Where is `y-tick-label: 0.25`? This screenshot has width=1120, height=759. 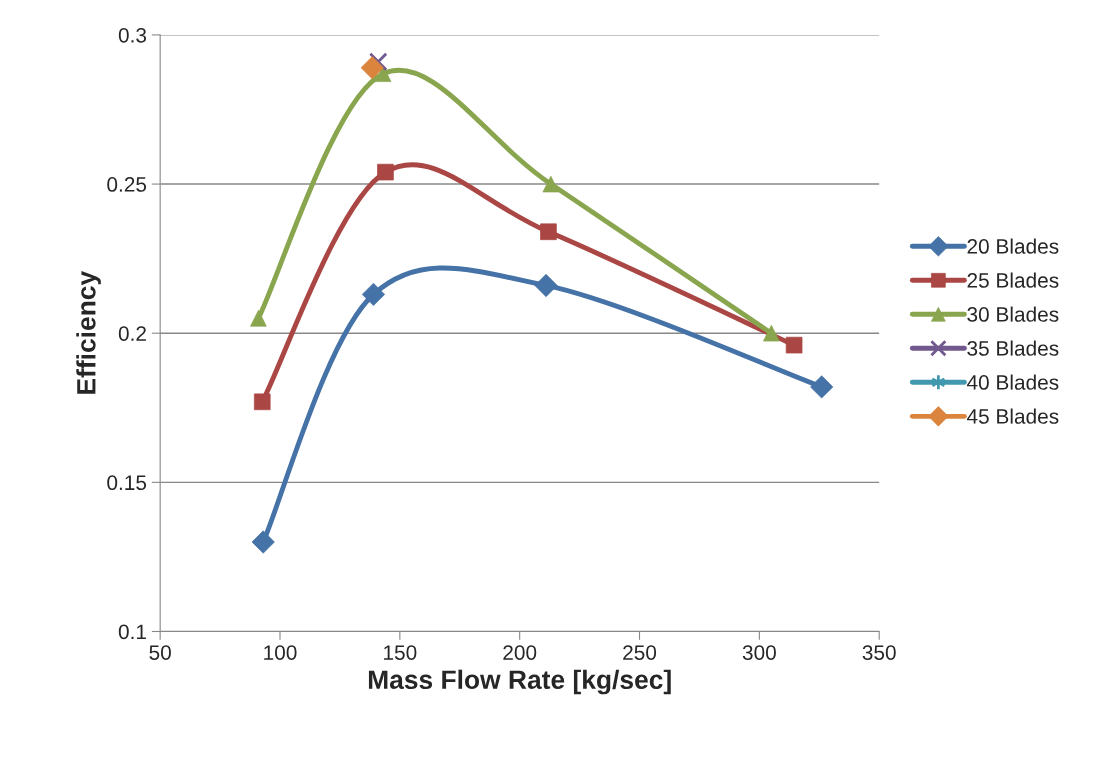 y-tick-label: 0.25 is located at coordinates (127, 184).